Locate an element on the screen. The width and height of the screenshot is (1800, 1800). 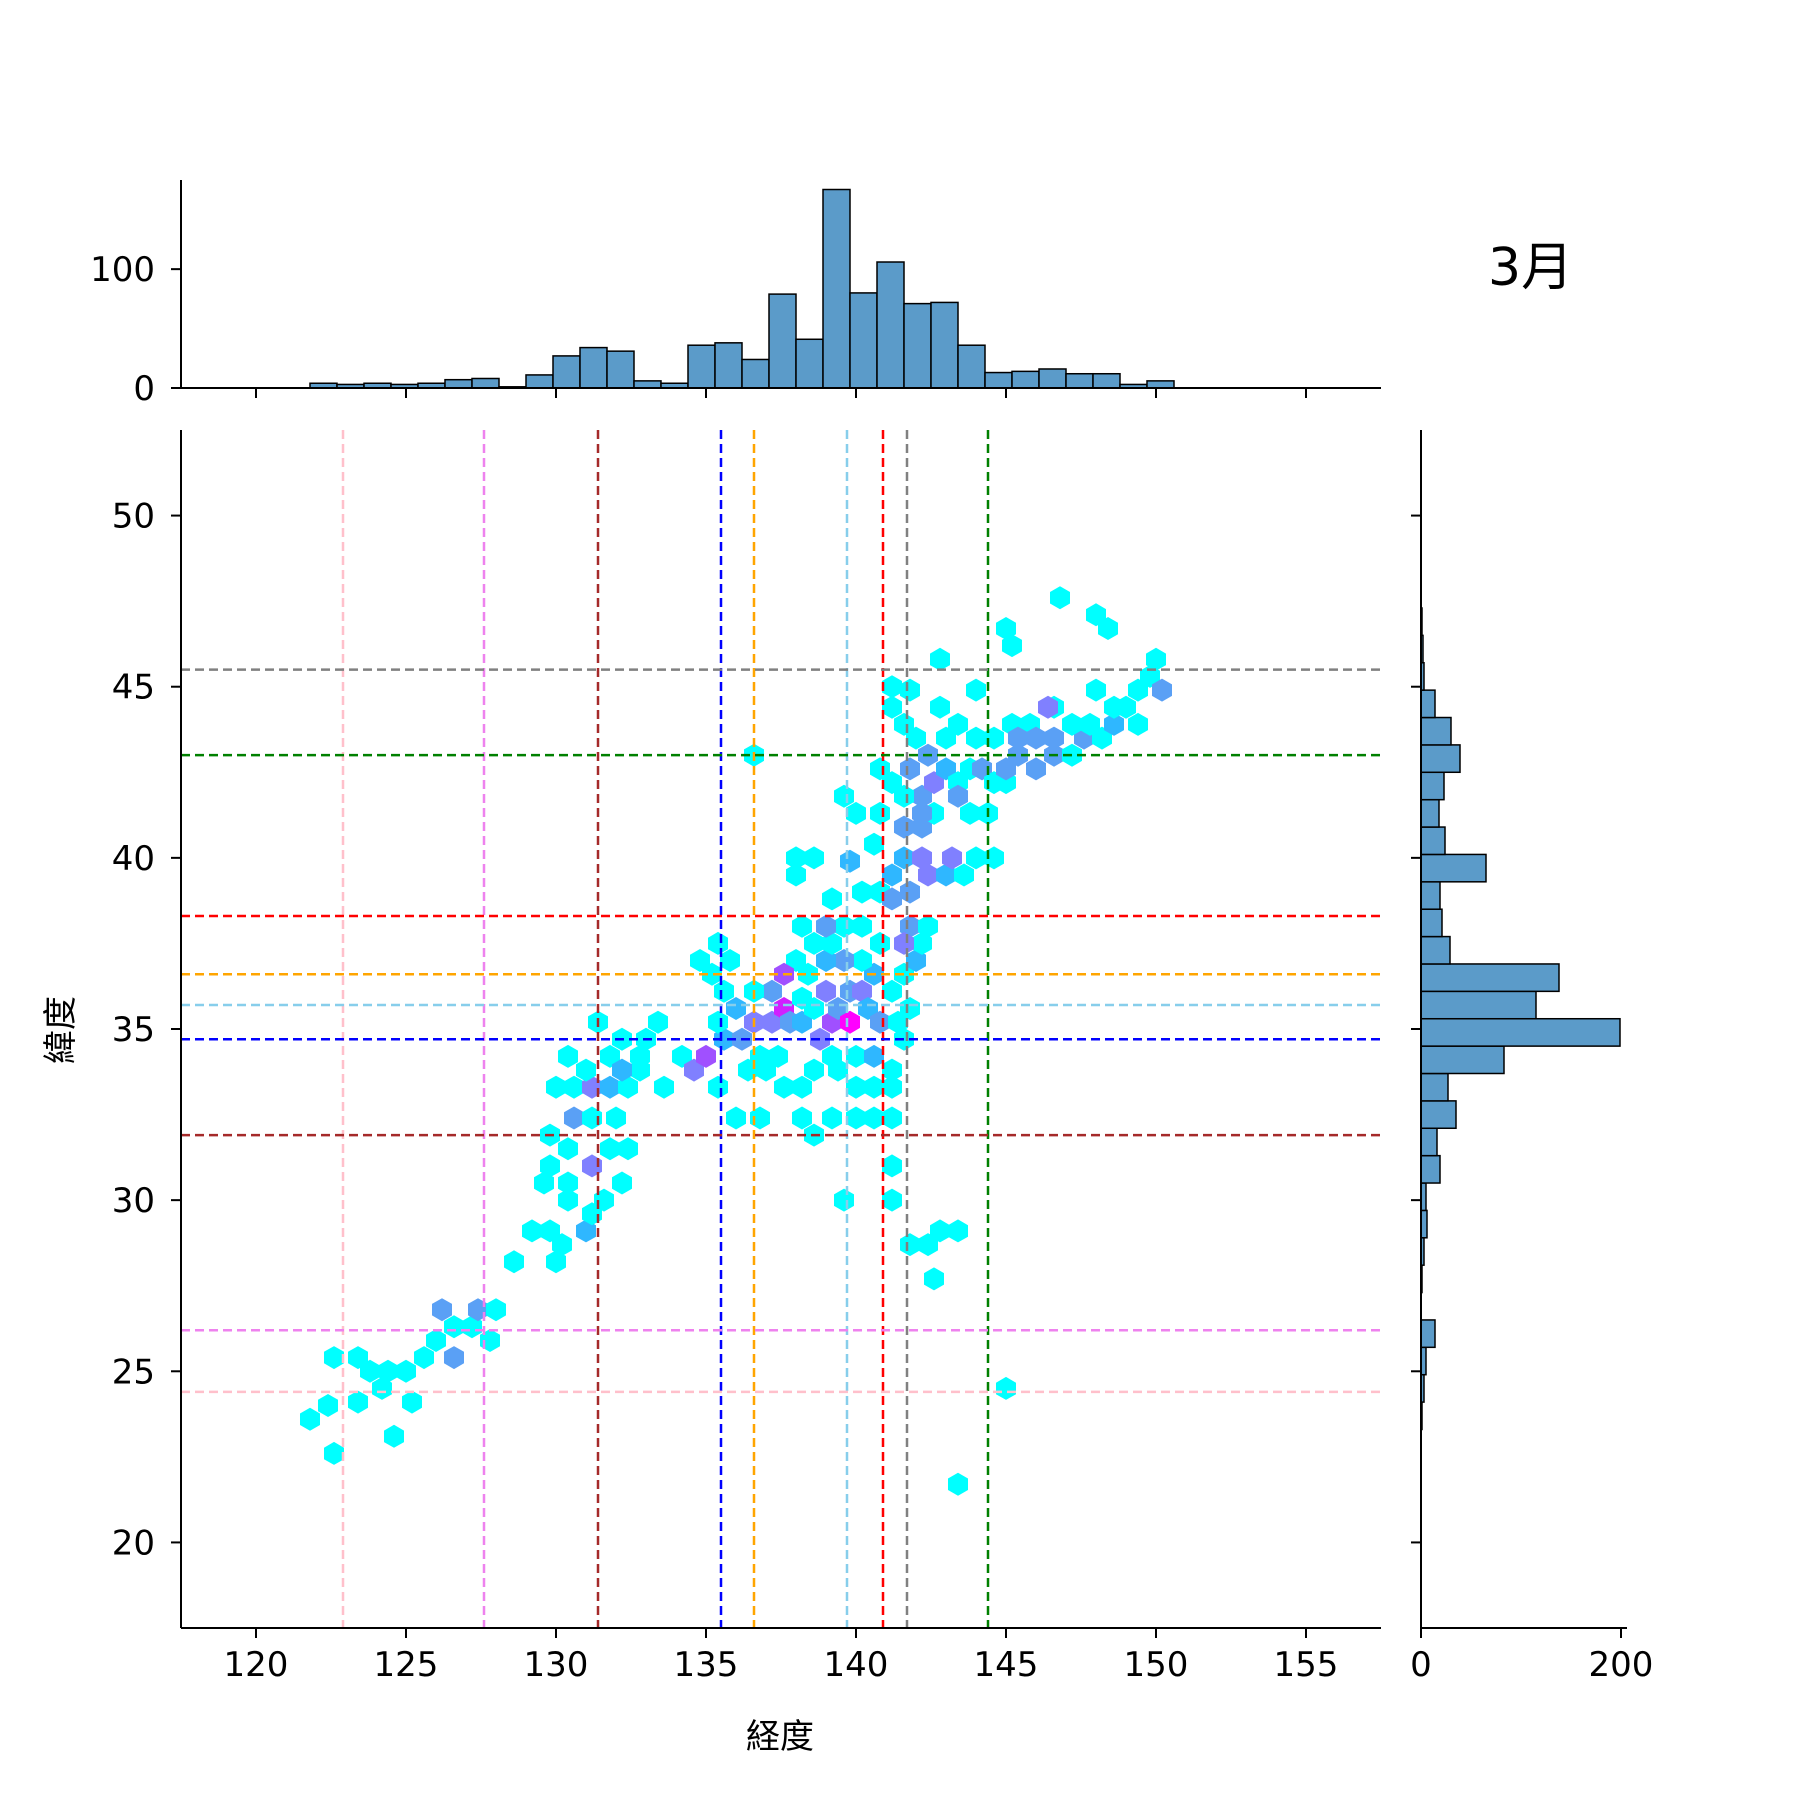
x-tick-label: 145 is located at coordinates (1006, 1665).